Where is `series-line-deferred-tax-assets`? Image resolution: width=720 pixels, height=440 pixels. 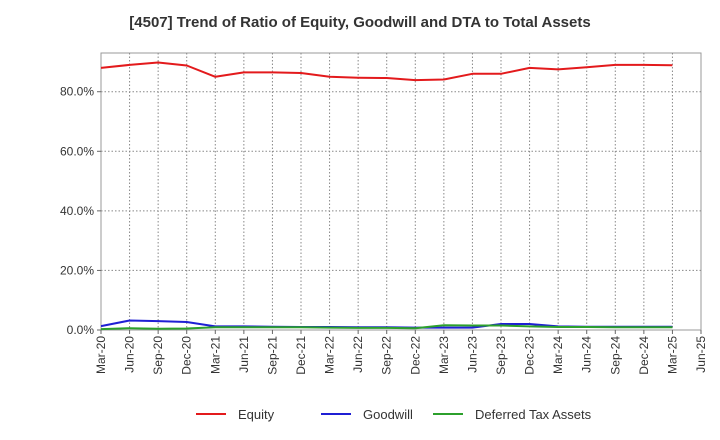 series-line-deferred-tax-assets is located at coordinates (386, 327).